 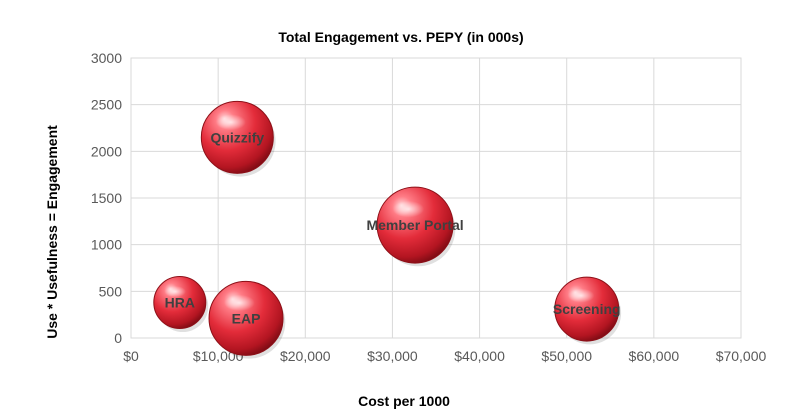 What do you see at coordinates (237, 137) in the screenshot?
I see `bubble-label: Quizzify` at bounding box center [237, 137].